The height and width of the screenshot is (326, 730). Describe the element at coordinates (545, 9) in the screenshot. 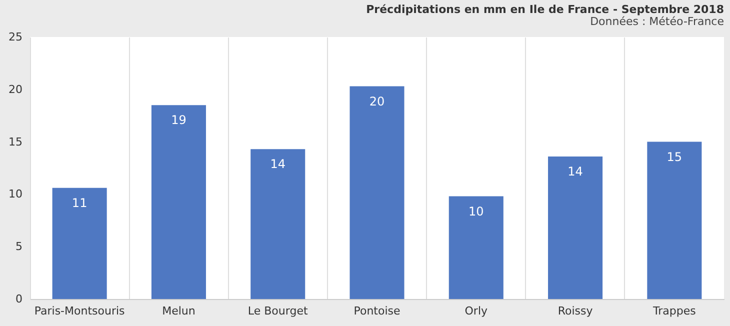

I see `chart-title: Précdipitations en mm en Ile de France - Septembre 2018` at that location.